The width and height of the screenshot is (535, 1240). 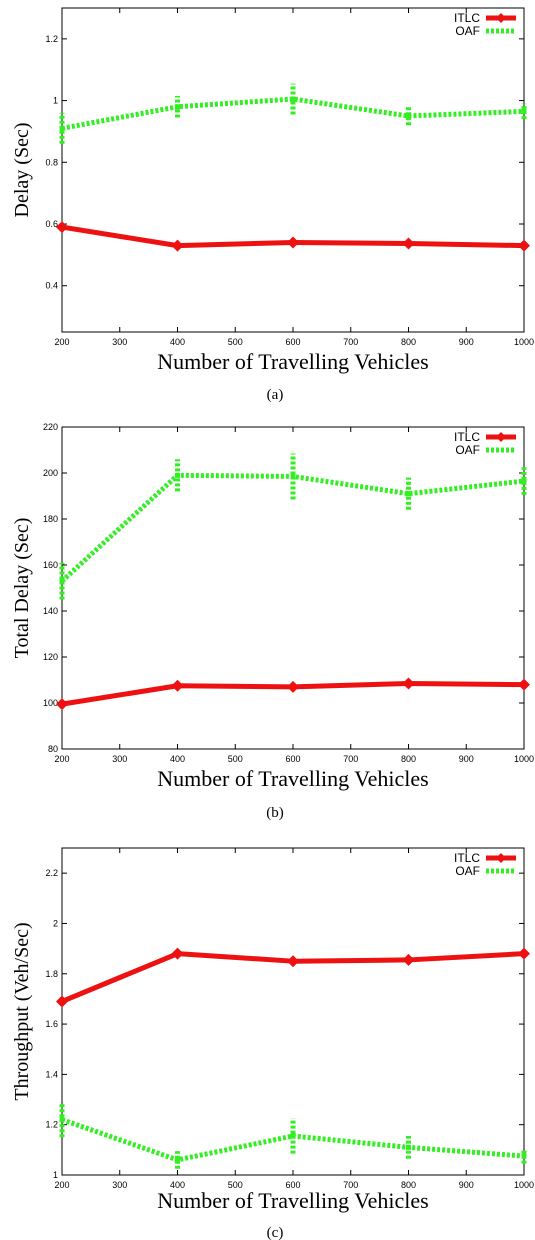 I want to click on y-tick-label: 1.8, so click(x=51, y=974).